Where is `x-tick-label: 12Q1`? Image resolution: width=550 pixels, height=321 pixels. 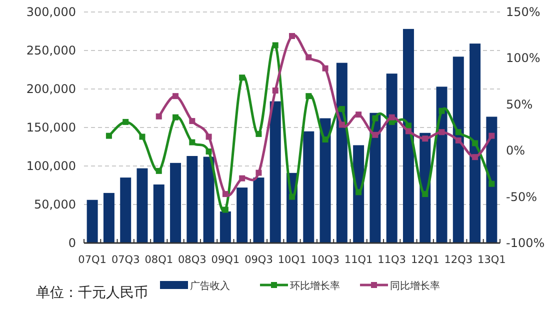
x-tick-label: 12Q1 is located at coordinates (425, 260).